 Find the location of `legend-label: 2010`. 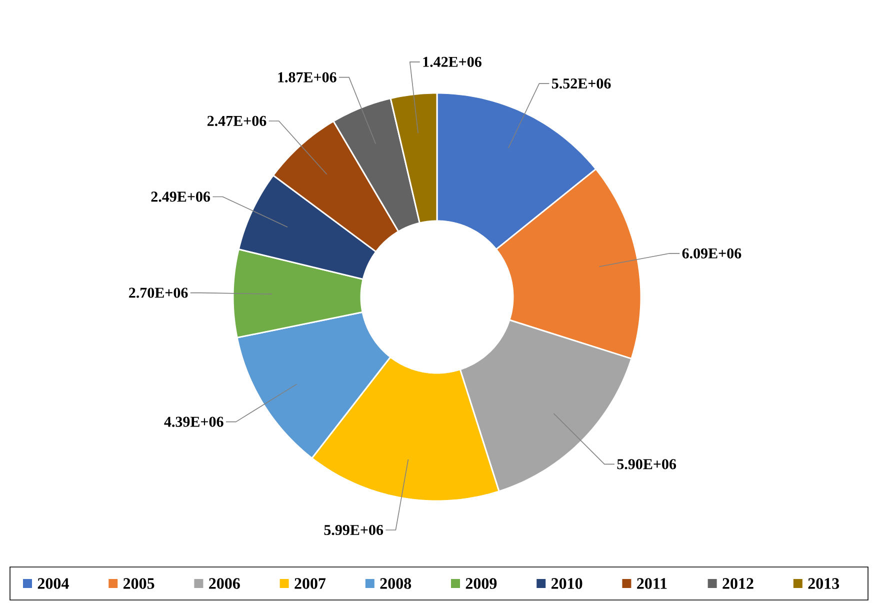

legend-label: 2010 is located at coordinates (566, 583).